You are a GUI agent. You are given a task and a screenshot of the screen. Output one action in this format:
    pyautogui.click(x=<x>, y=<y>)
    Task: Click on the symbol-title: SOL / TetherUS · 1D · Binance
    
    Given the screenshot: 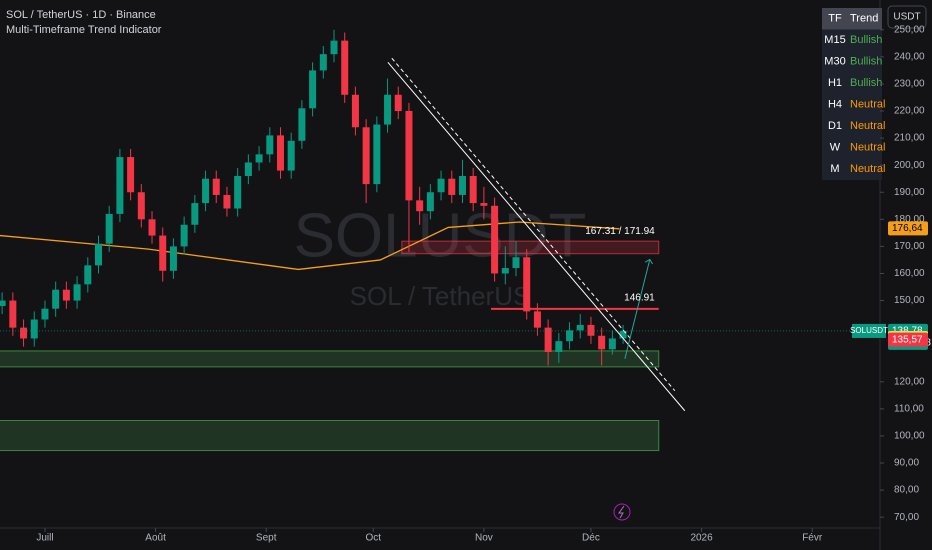 What is the action you would take?
    pyautogui.click(x=81, y=15)
    